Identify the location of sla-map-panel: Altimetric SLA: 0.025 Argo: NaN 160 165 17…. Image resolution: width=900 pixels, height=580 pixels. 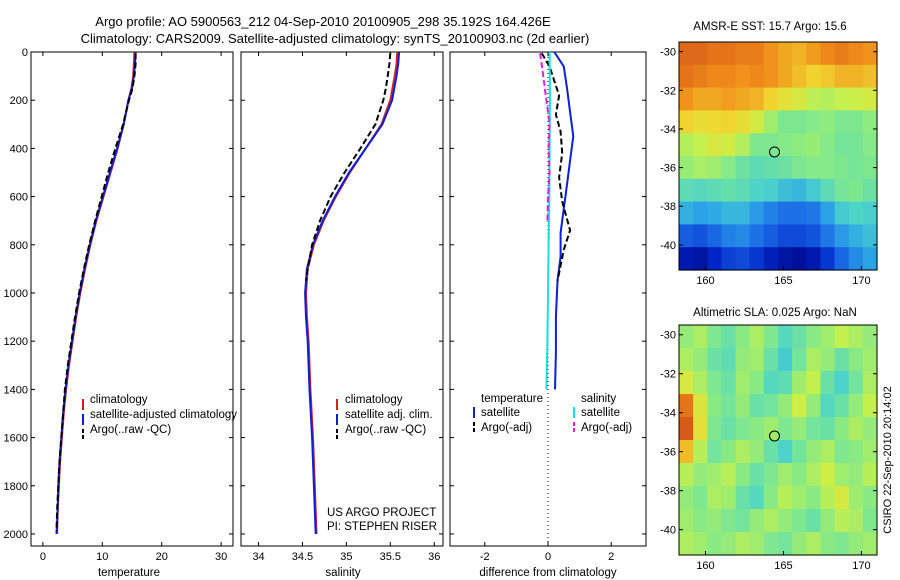
(769, 439).